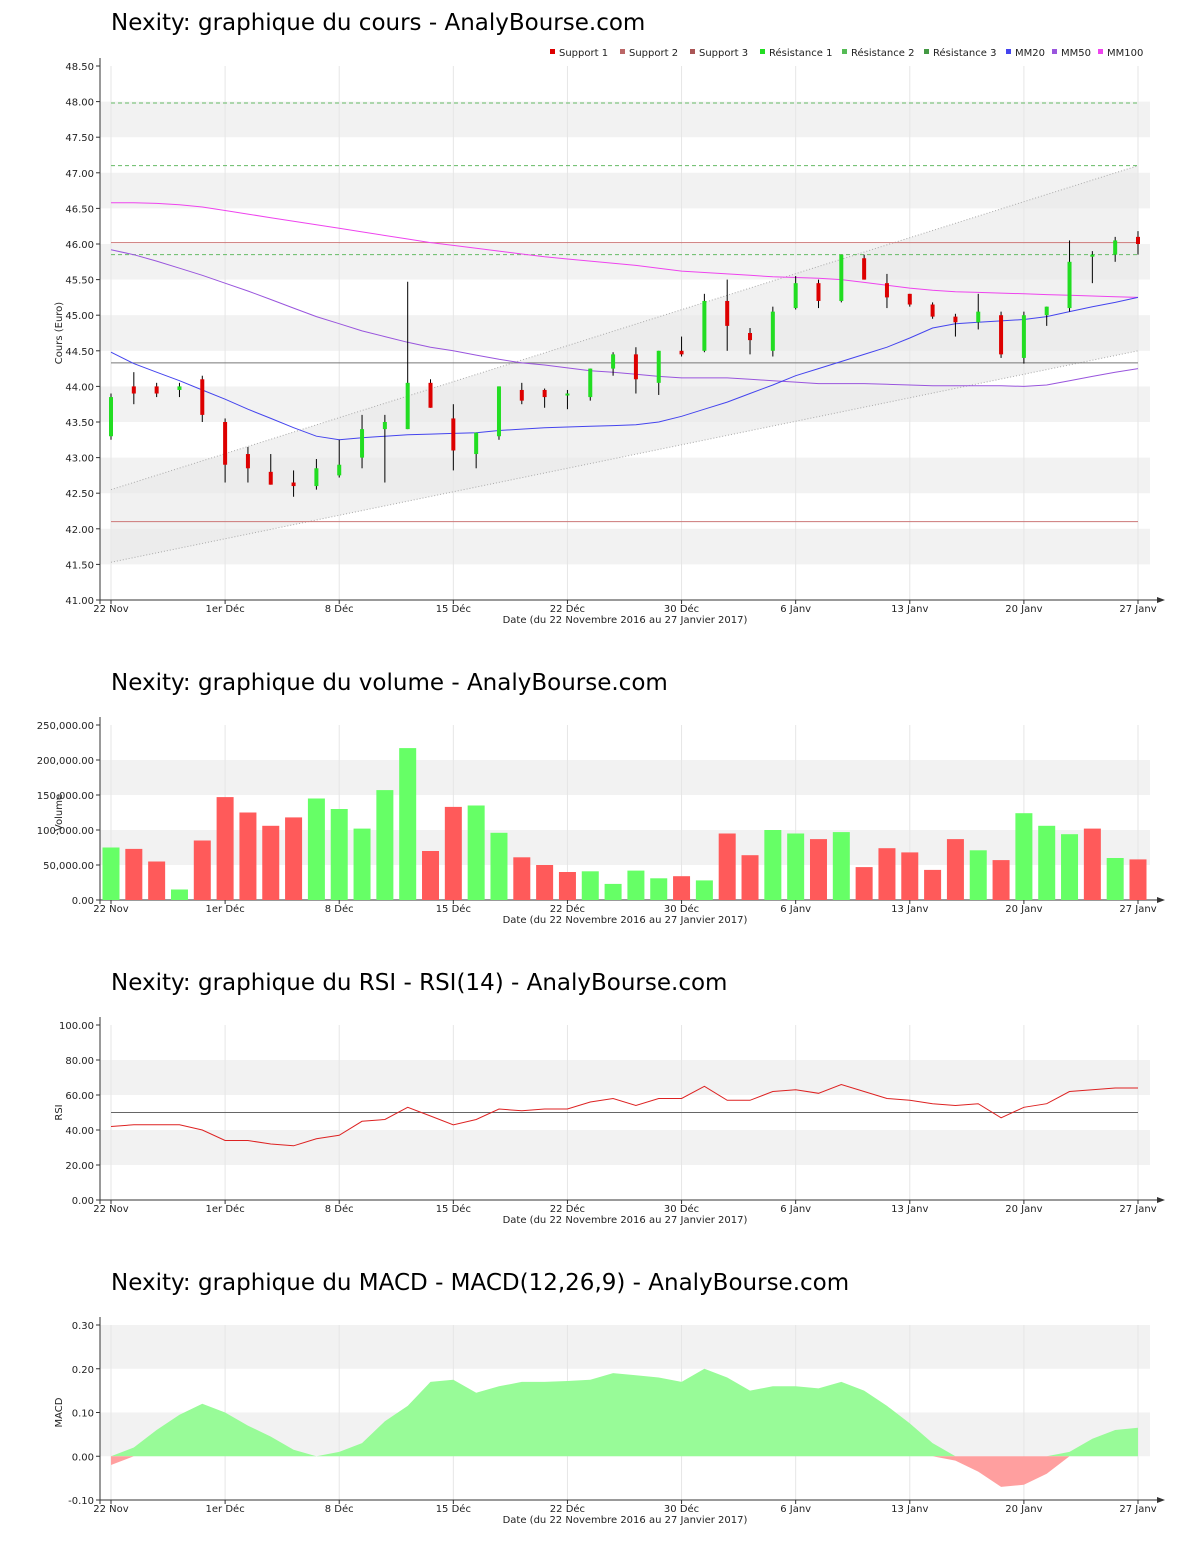 This screenshot has width=1200, height=1550. What do you see at coordinates (79, 1131) in the screenshot?
I see `y-tick-label: 40.00` at bounding box center [79, 1131].